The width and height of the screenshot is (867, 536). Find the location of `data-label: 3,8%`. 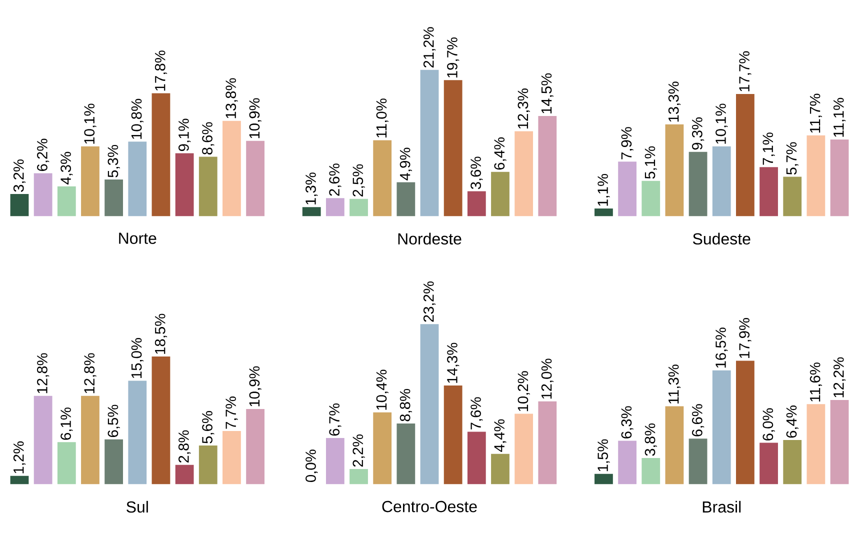

data-label: 3,8% is located at coordinates (650, 439).